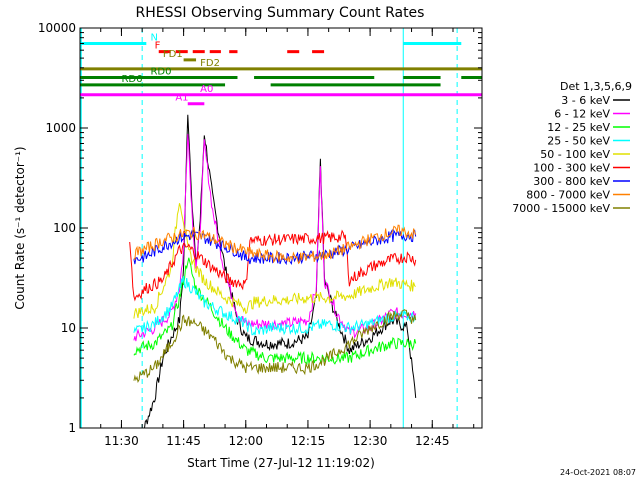 This screenshot has width=640, height=480. What do you see at coordinates (585, 100) in the screenshot?
I see `legend-entry-0: 3 - 6 keV` at bounding box center [585, 100].